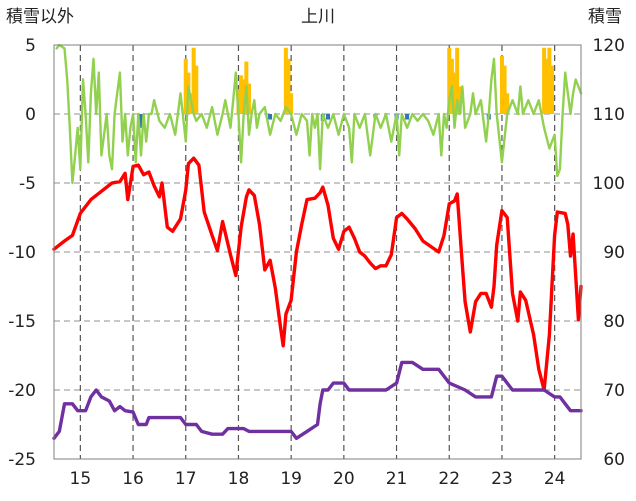 The height and width of the screenshot is (501, 636). Describe the element at coordinates (40, 17) in the screenshot. I see `left-axis-label: 積雪以外` at that location.